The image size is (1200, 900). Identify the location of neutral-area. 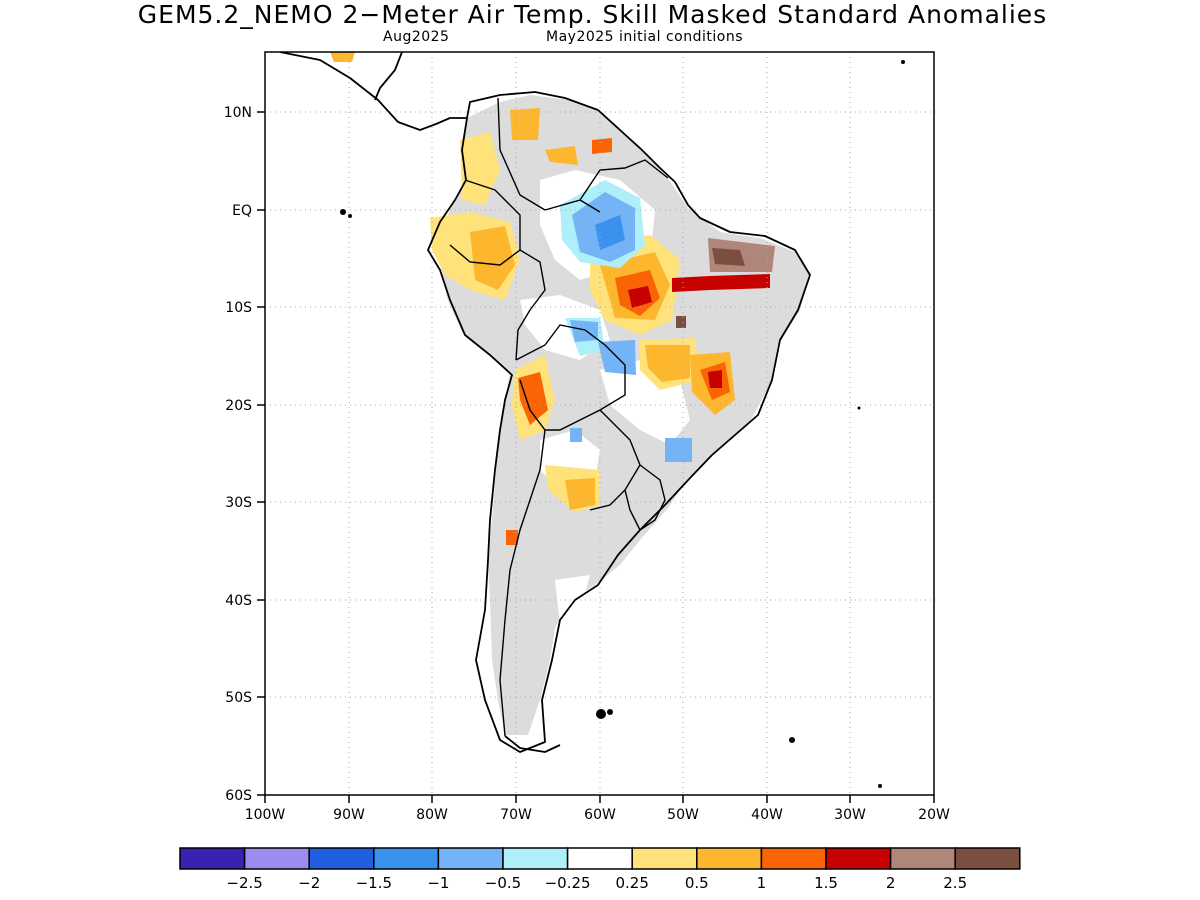
(572, 600).